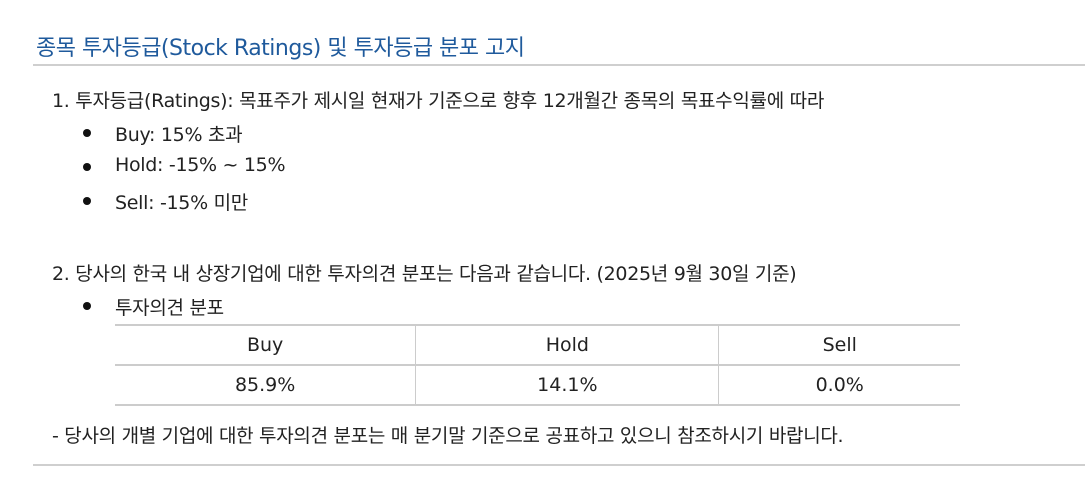 Image resolution: width=1085 pixels, height=482 pixels. Describe the element at coordinates (200, 165) in the screenshot. I see `rating-hold: Hold: -15% ~ 15%` at that location.